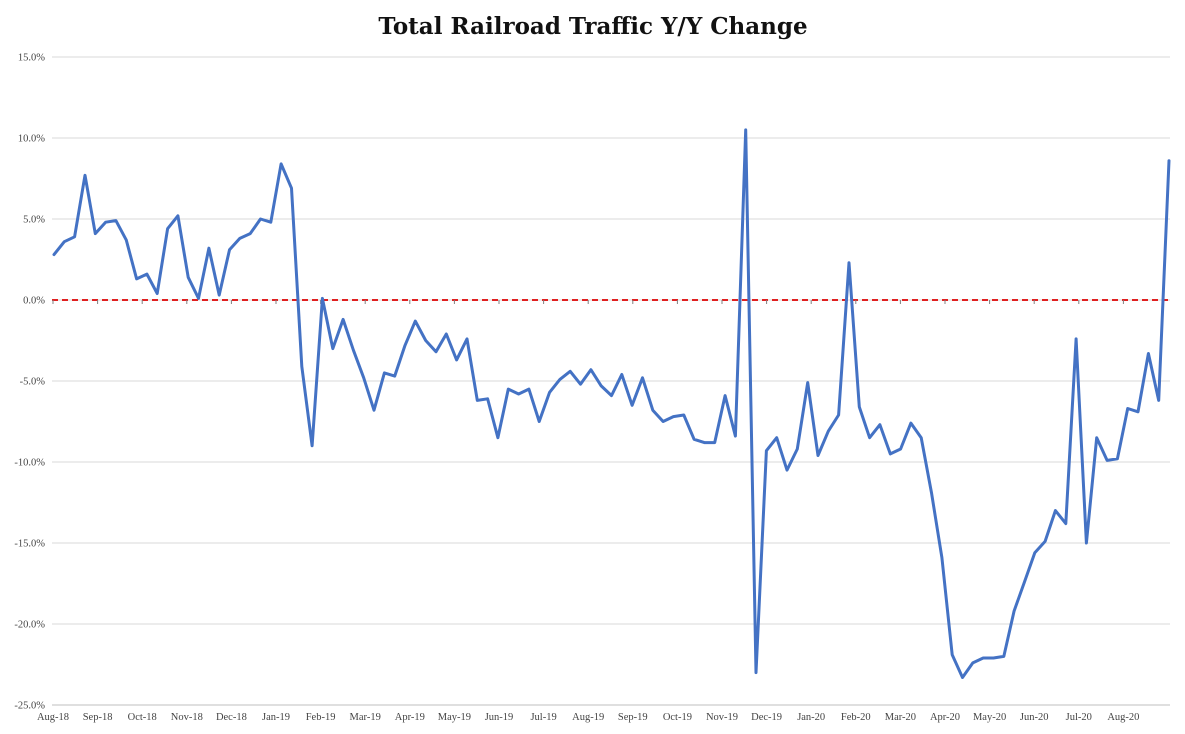 The height and width of the screenshot is (734, 1185). What do you see at coordinates (276, 717) in the screenshot?
I see `x-tick-label: Jan-19` at bounding box center [276, 717].